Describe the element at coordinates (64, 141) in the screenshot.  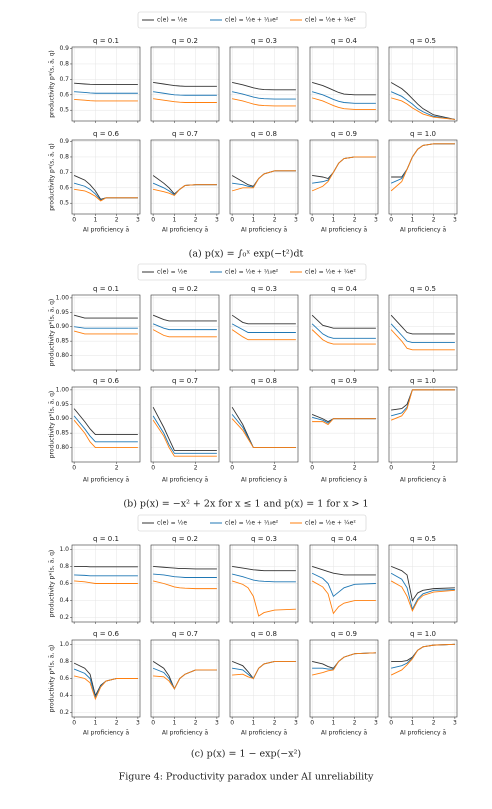
I see `y-tick-label: 0.9` at that location.